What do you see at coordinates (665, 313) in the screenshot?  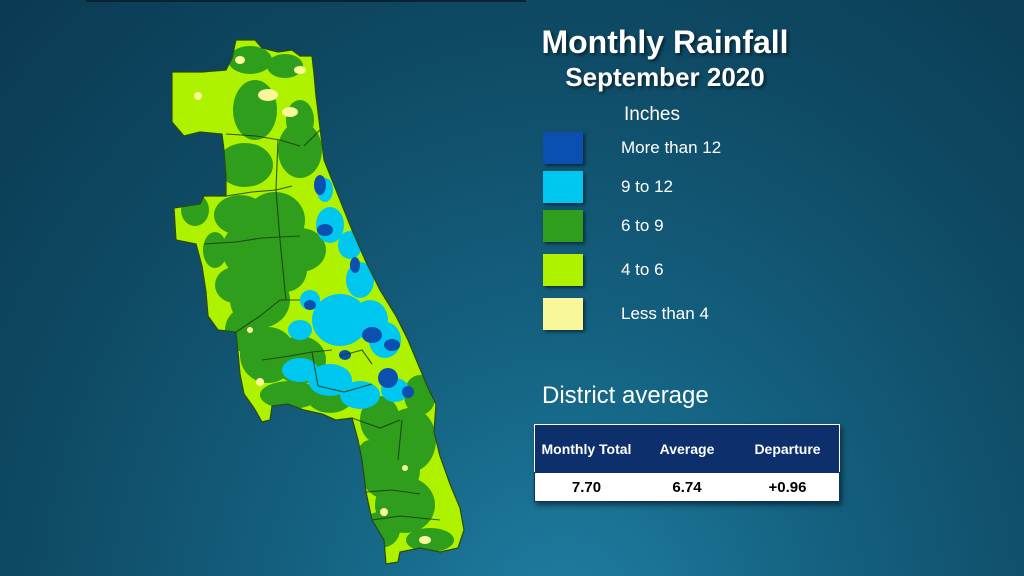 I see `legend-label: Less than 4` at bounding box center [665, 313].